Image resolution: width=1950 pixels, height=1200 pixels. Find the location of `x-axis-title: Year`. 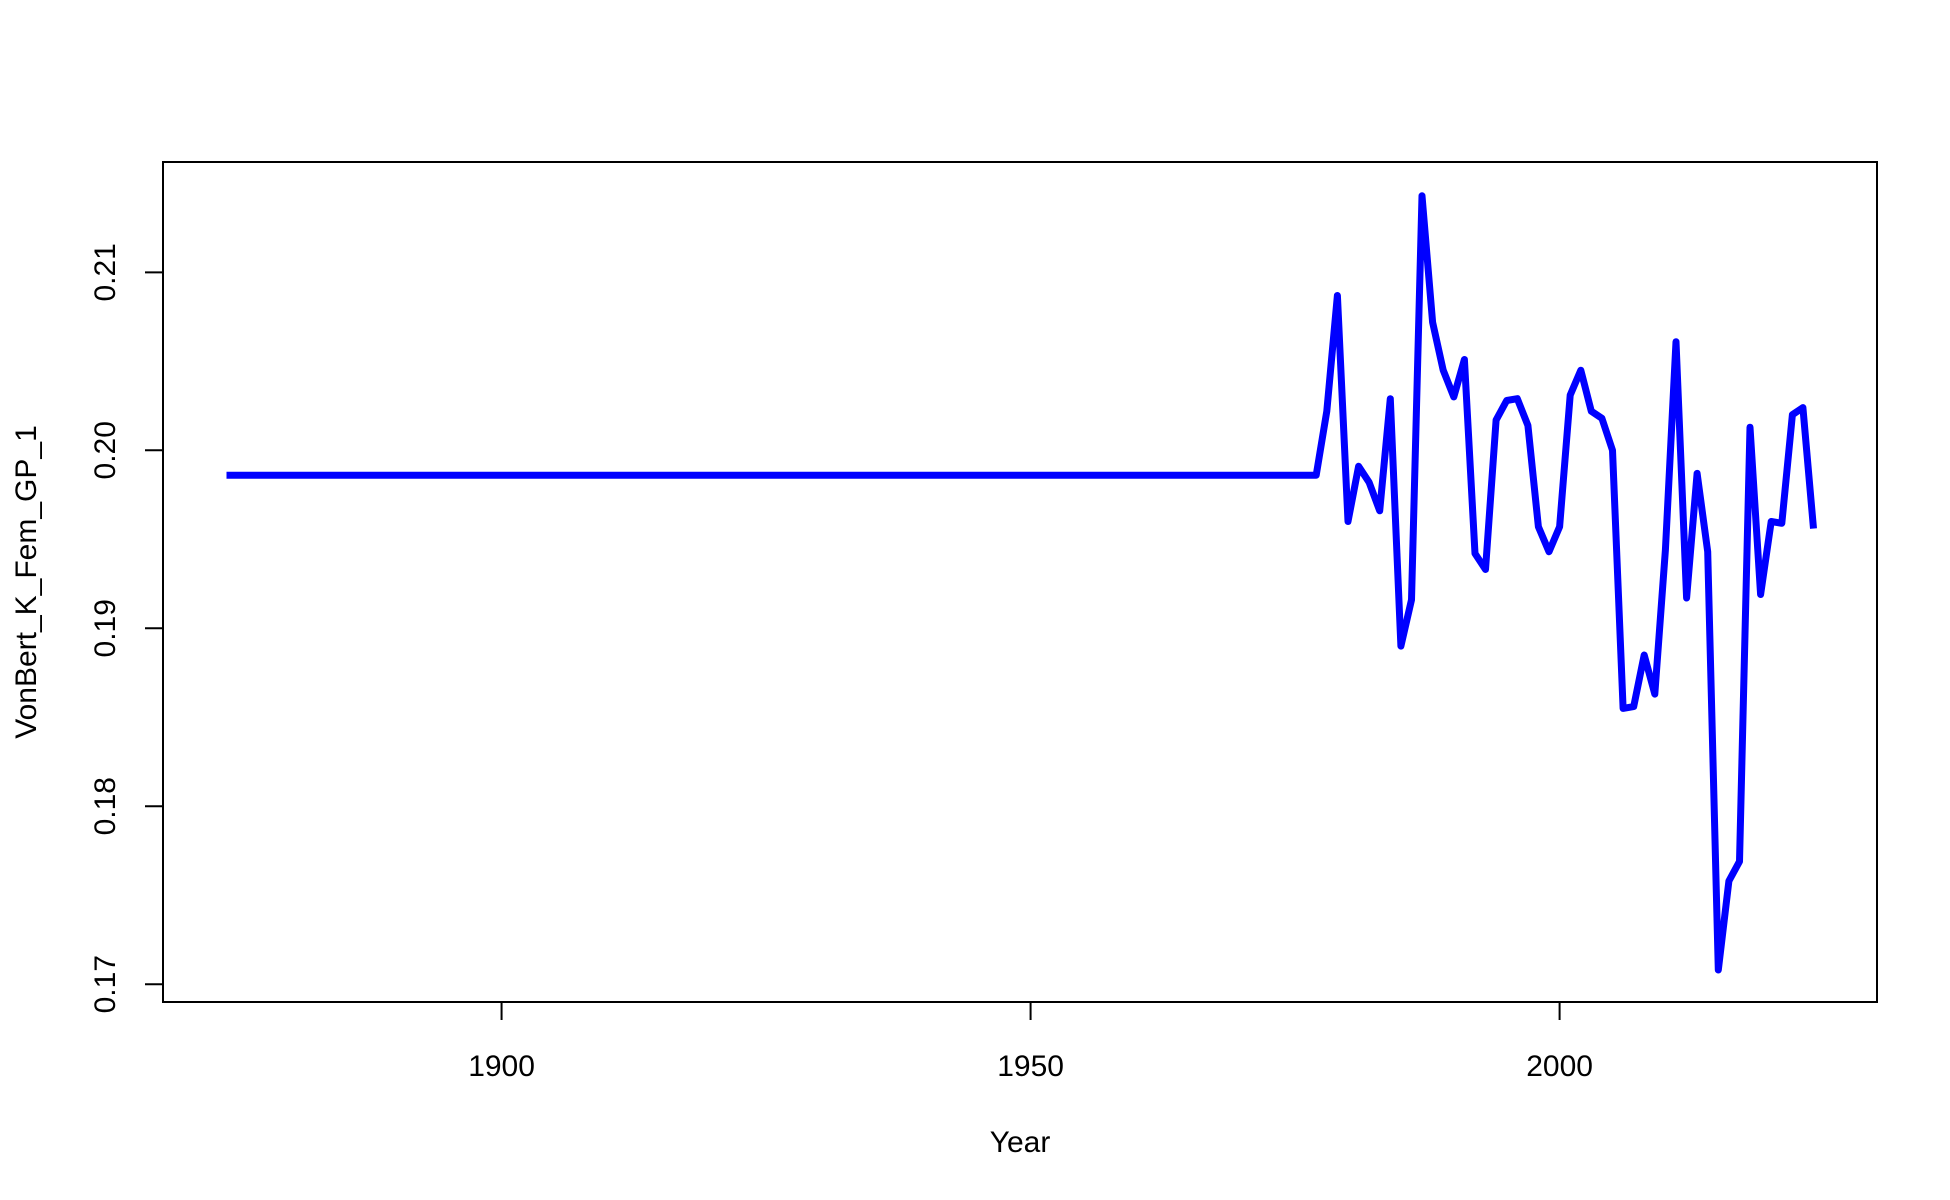

x-axis-title: Year is located at coordinates (1020, 1142).